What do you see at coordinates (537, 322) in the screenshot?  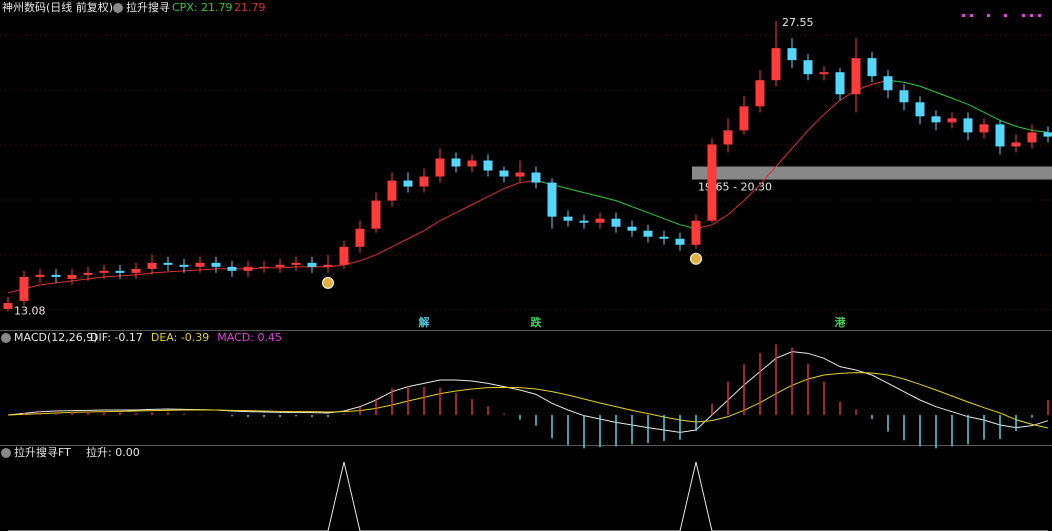 I see `event-marker: 跌` at bounding box center [537, 322].